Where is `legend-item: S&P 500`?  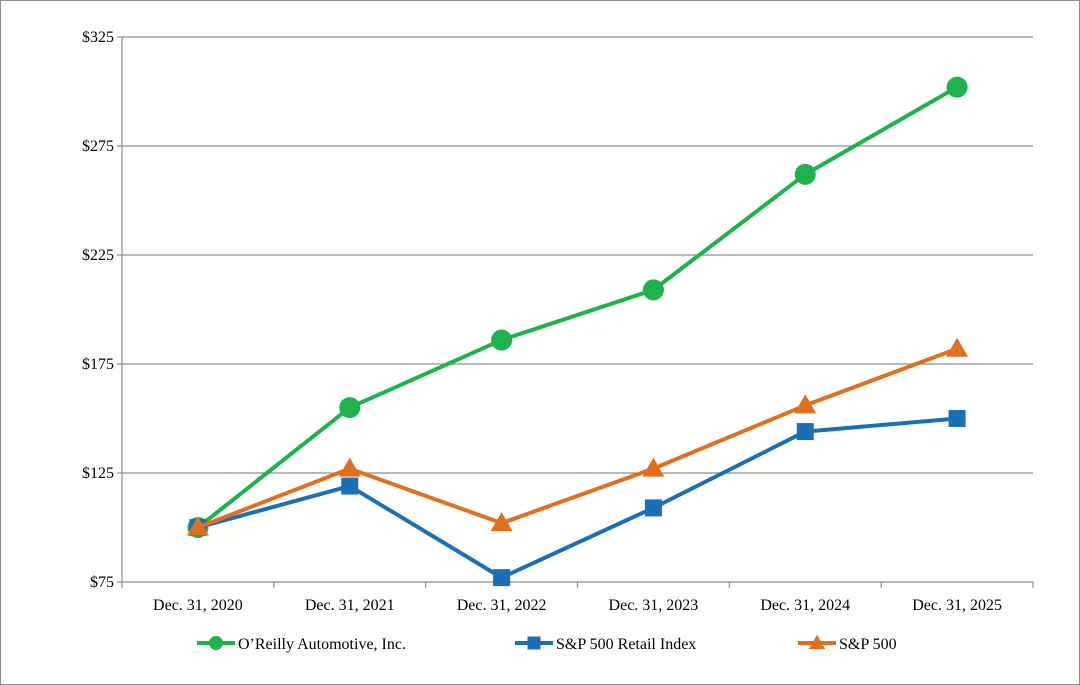
legend-item: S&P 500 is located at coordinates (847, 643).